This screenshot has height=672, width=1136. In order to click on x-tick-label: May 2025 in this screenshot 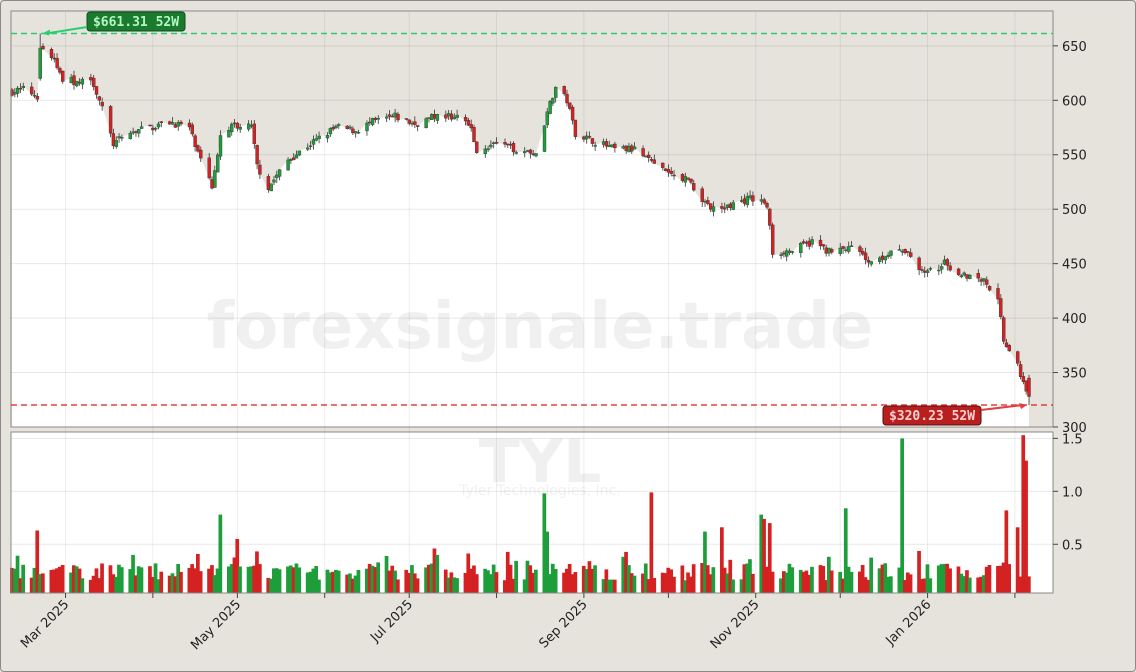, I will do `click(216, 625)`.